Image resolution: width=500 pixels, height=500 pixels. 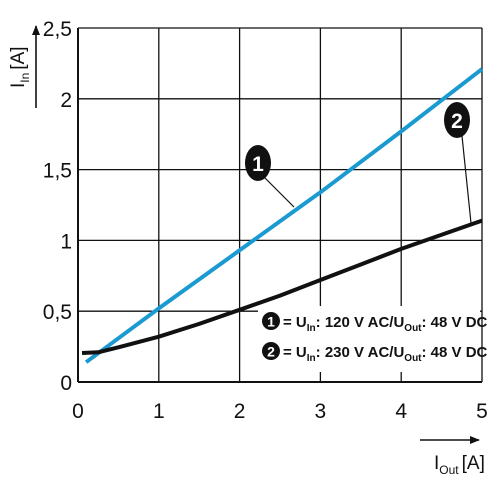 I want to click on legend-marker-1-number: 1, so click(x=271, y=322).